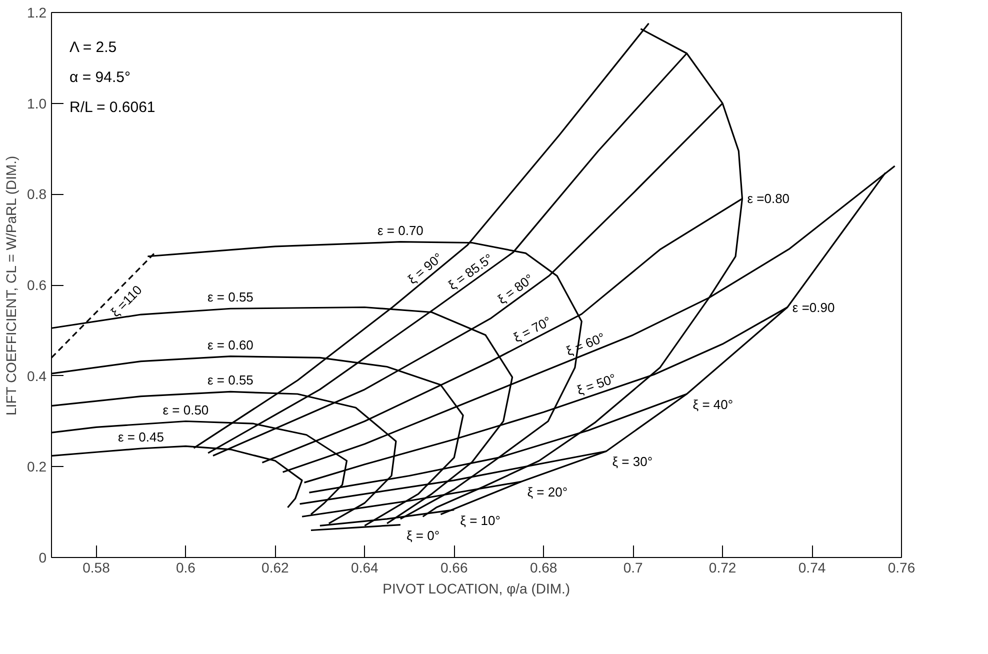 The width and height of the screenshot is (988, 654). What do you see at coordinates (400, 230) in the screenshot?
I see `series-label: ε = 0.70` at bounding box center [400, 230].